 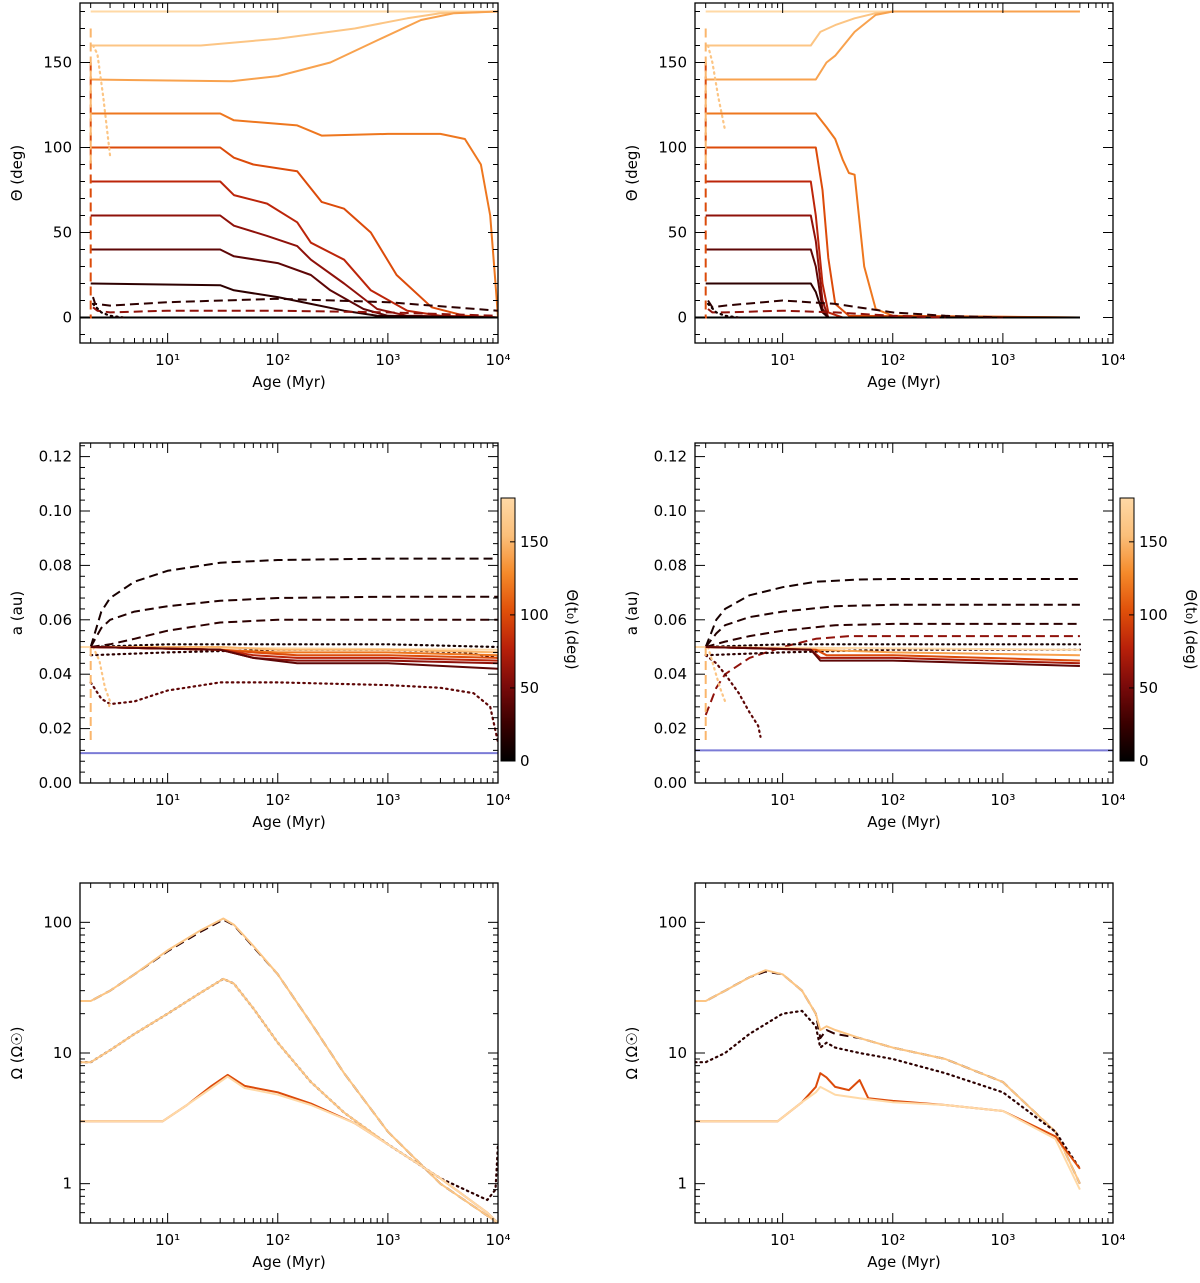 What do you see at coordinates (534, 542) in the screenshot?
I see `colorbar-tick-label: 150` at bounding box center [534, 542].